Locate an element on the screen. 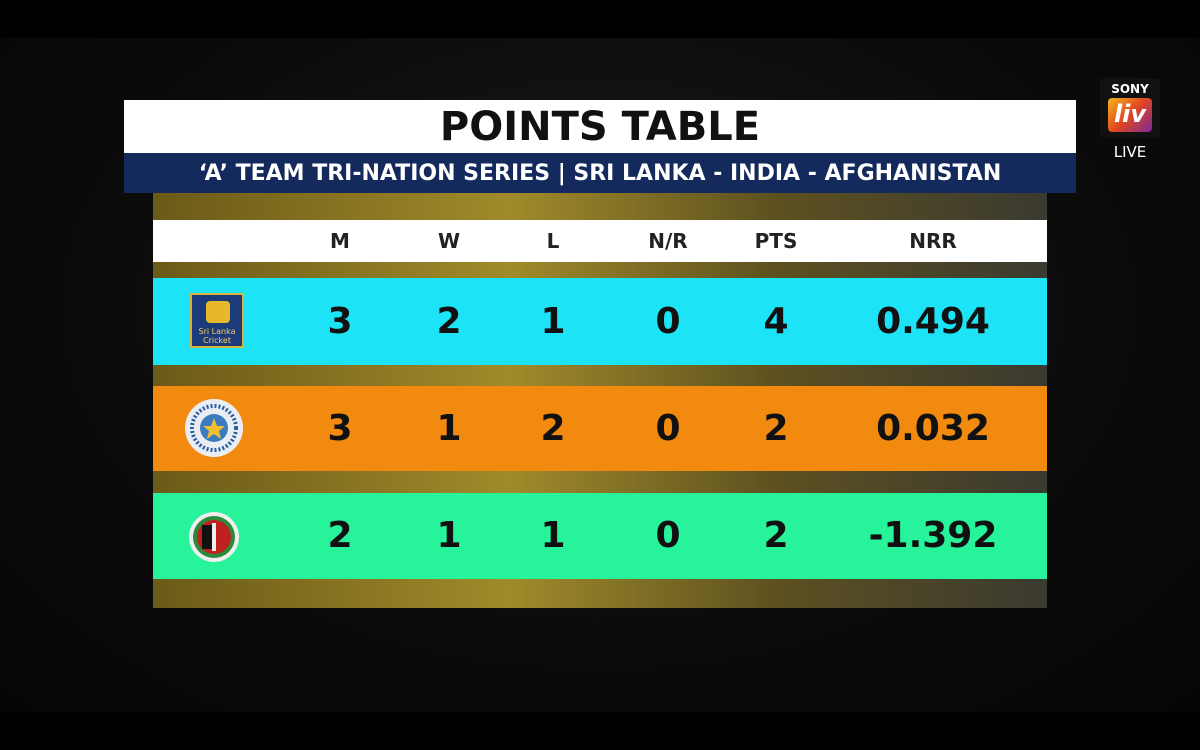 The image size is (1200, 750). broadcaster-logo: SONY liv is located at coordinates (1130, 108).